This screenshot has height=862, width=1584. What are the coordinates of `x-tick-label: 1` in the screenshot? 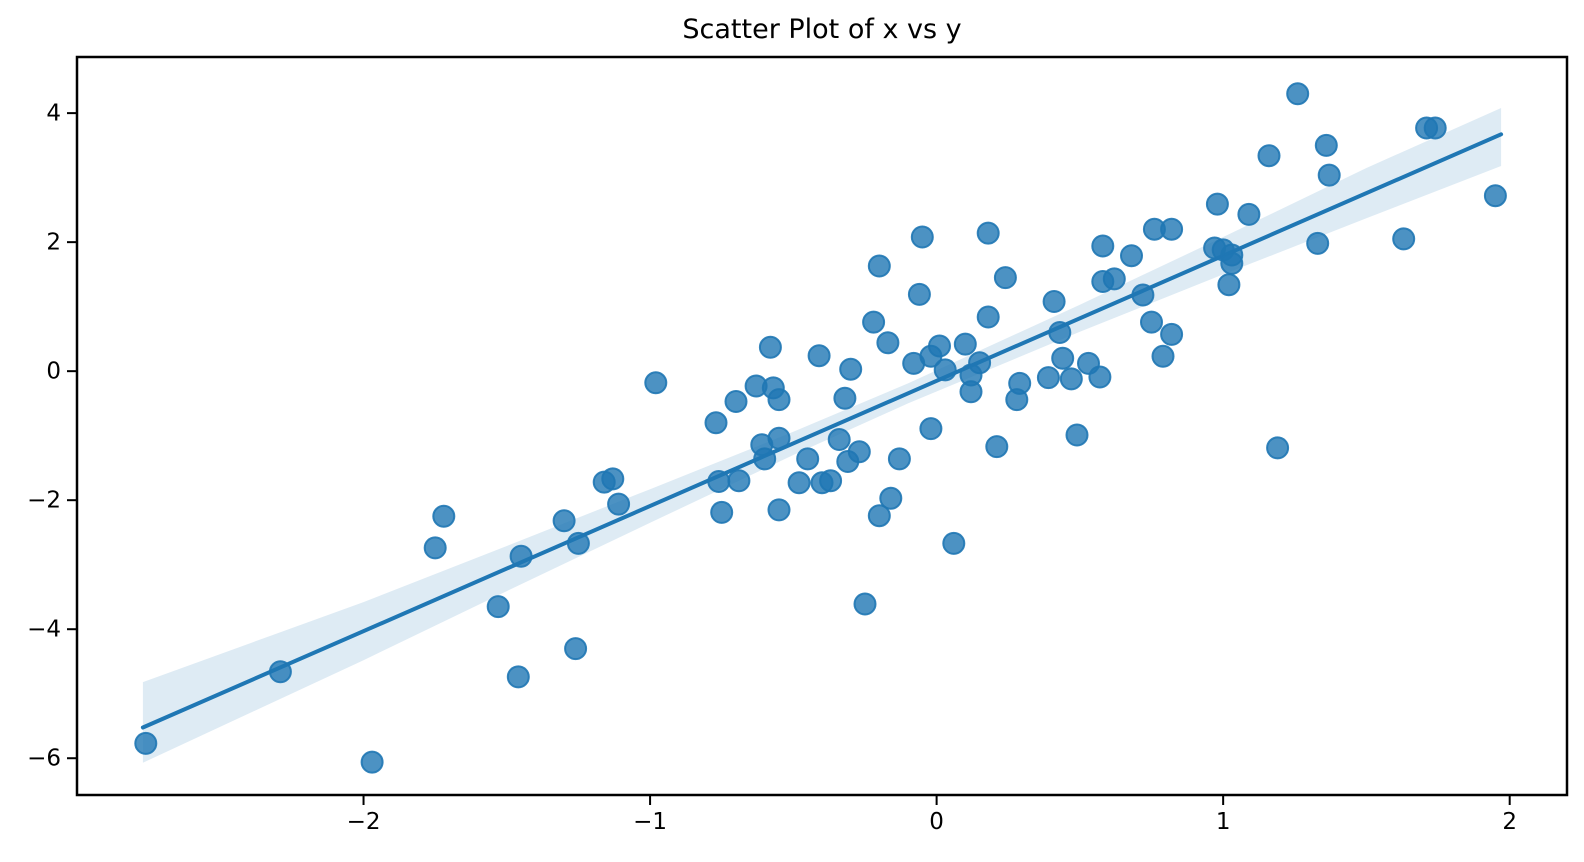 It's located at (1223, 822).